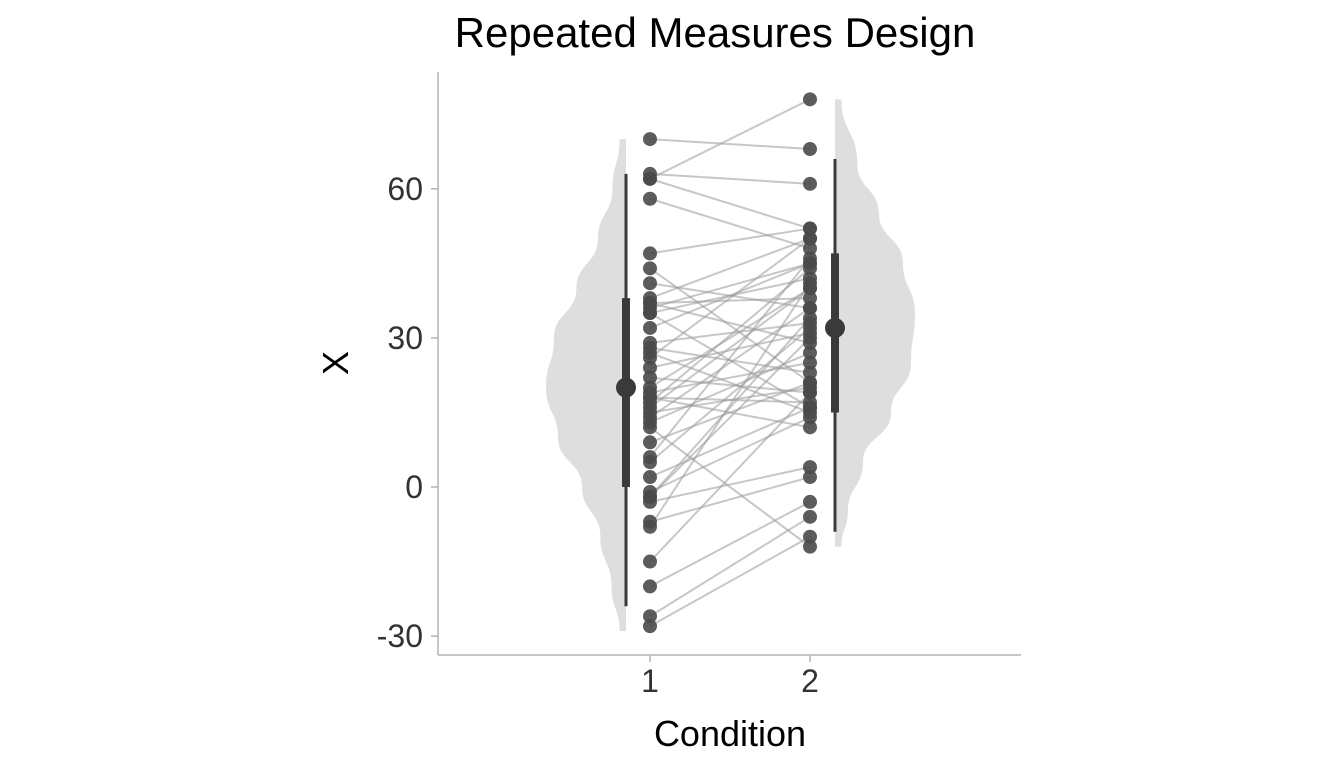 The width and height of the screenshot is (1344, 768). What do you see at coordinates (400, 636) in the screenshot?
I see `y-tick-label: -30` at bounding box center [400, 636].